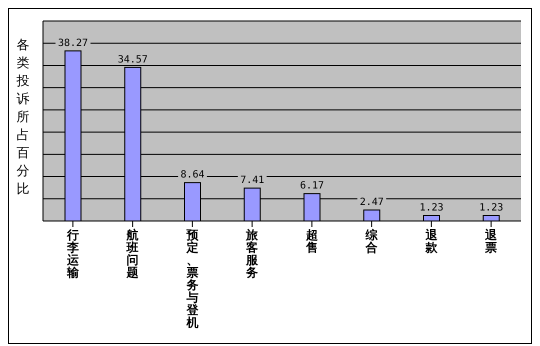 Image resolution: width=540 pixels, height=346 pixels. I want to click on data-label: 2.47, so click(372, 202).